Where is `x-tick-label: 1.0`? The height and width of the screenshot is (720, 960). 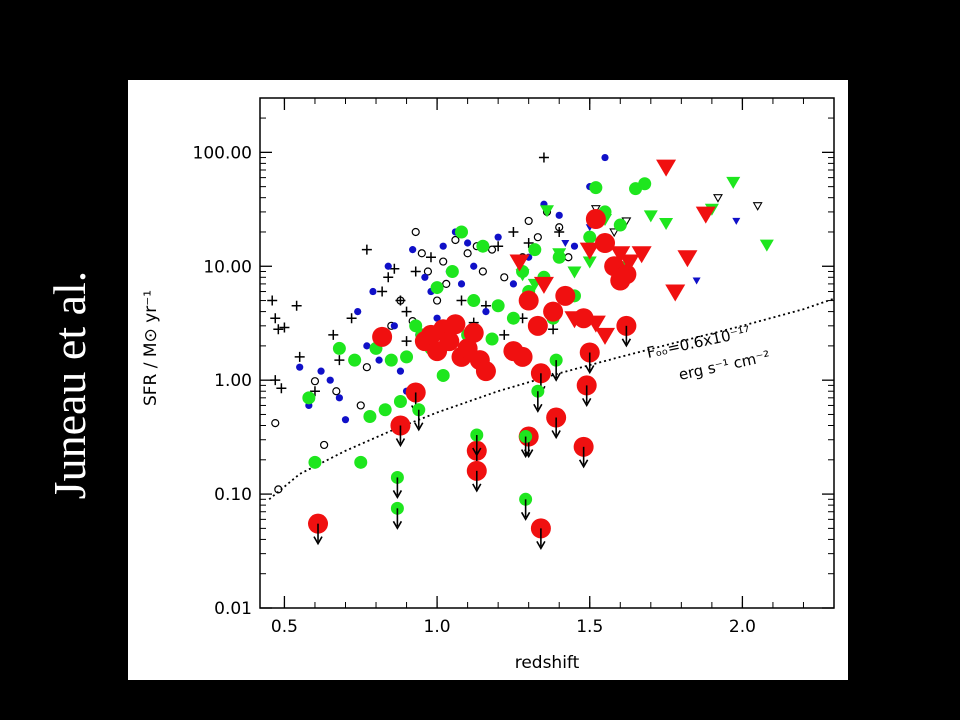
x-tick-label: 1.0 is located at coordinates (437, 627).